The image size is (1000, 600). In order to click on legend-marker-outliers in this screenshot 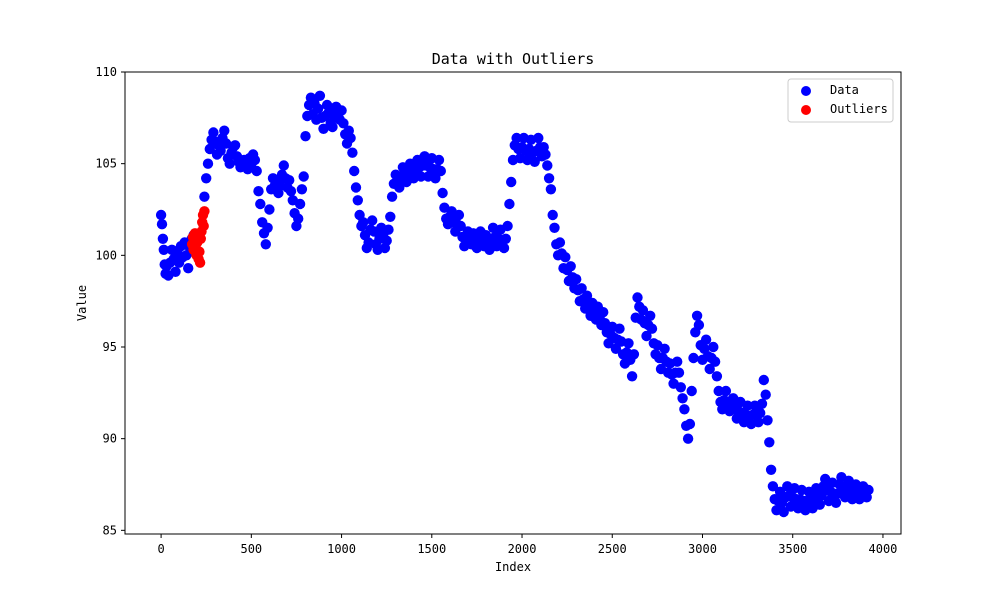, I will do `click(806, 110)`.